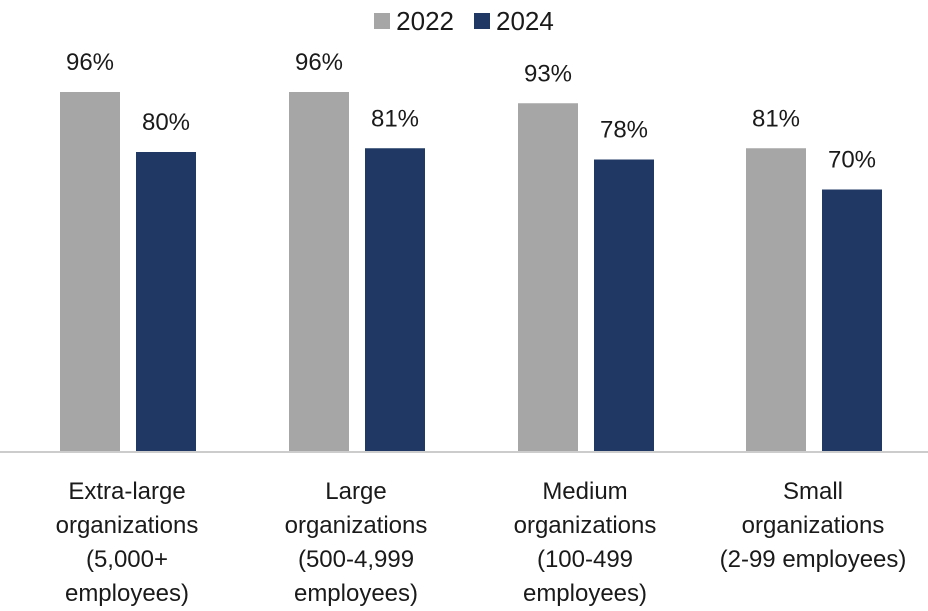  What do you see at coordinates (166, 122) in the screenshot?
I see `value-label-2024-extra-large: 80%` at bounding box center [166, 122].